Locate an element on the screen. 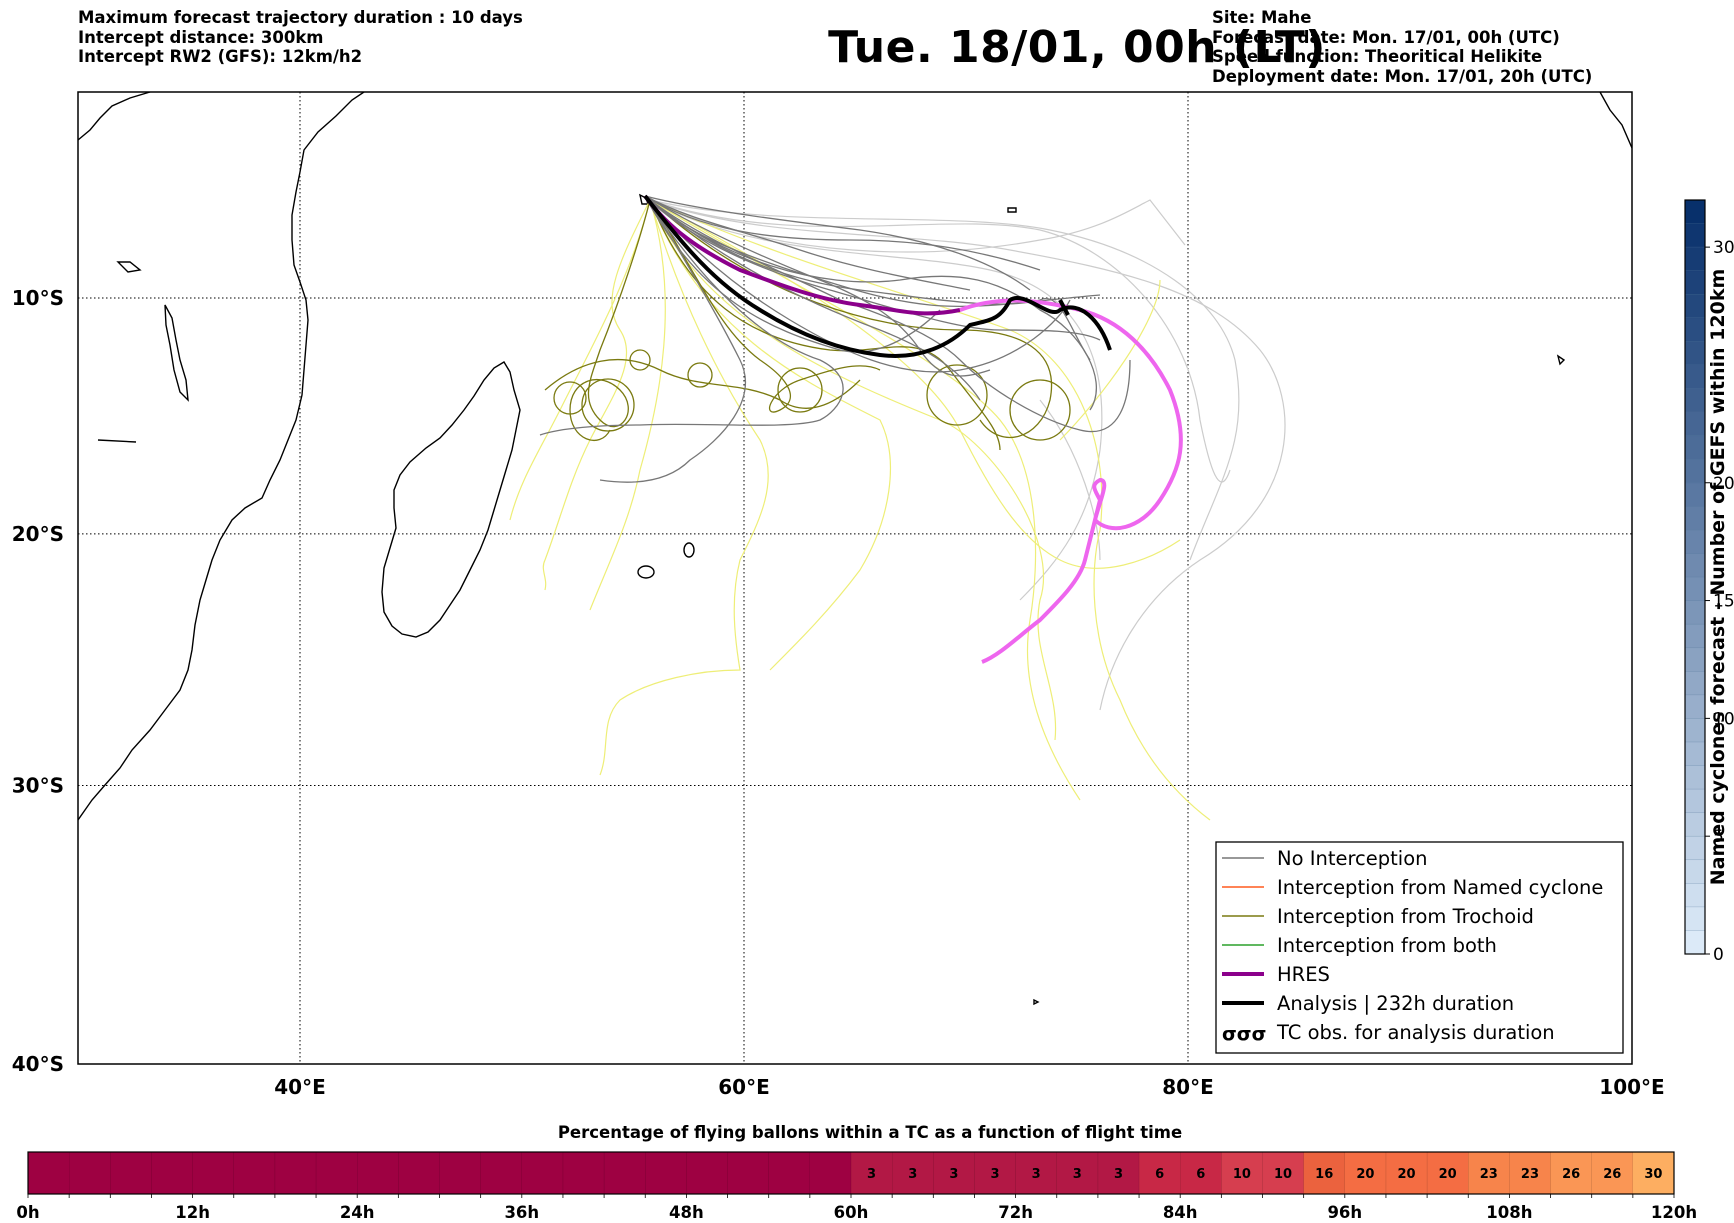 The height and width of the screenshot is (1223, 1734). legend-box is located at coordinates (1419, 947).